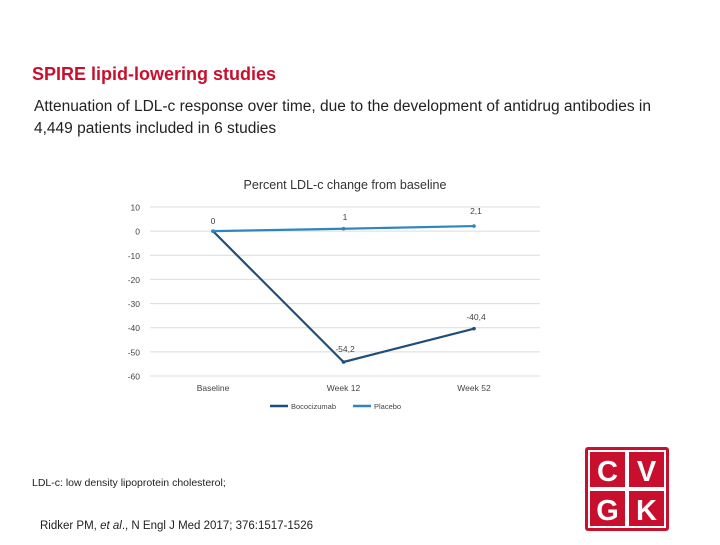 The image size is (720, 545). Describe the element at coordinates (343, 297) in the screenshot. I see `series-line` at that location.